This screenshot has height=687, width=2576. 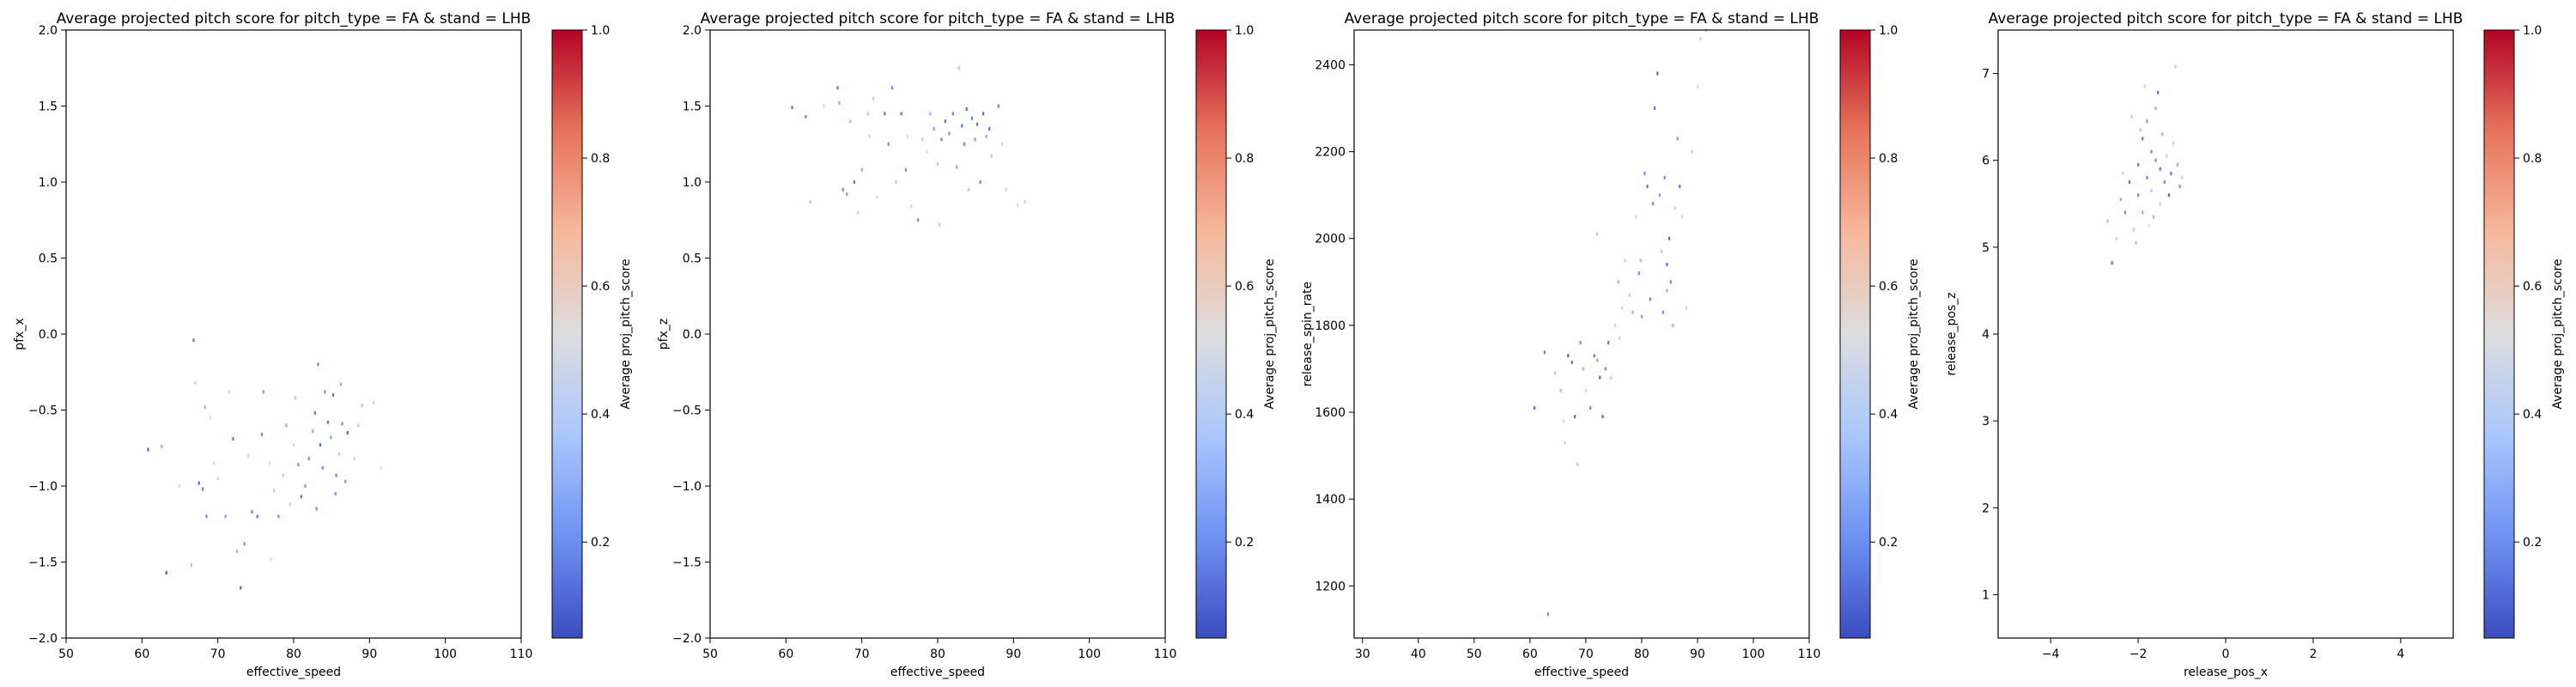 I want to click on x-tick-label: 70, so click(x=218, y=654).